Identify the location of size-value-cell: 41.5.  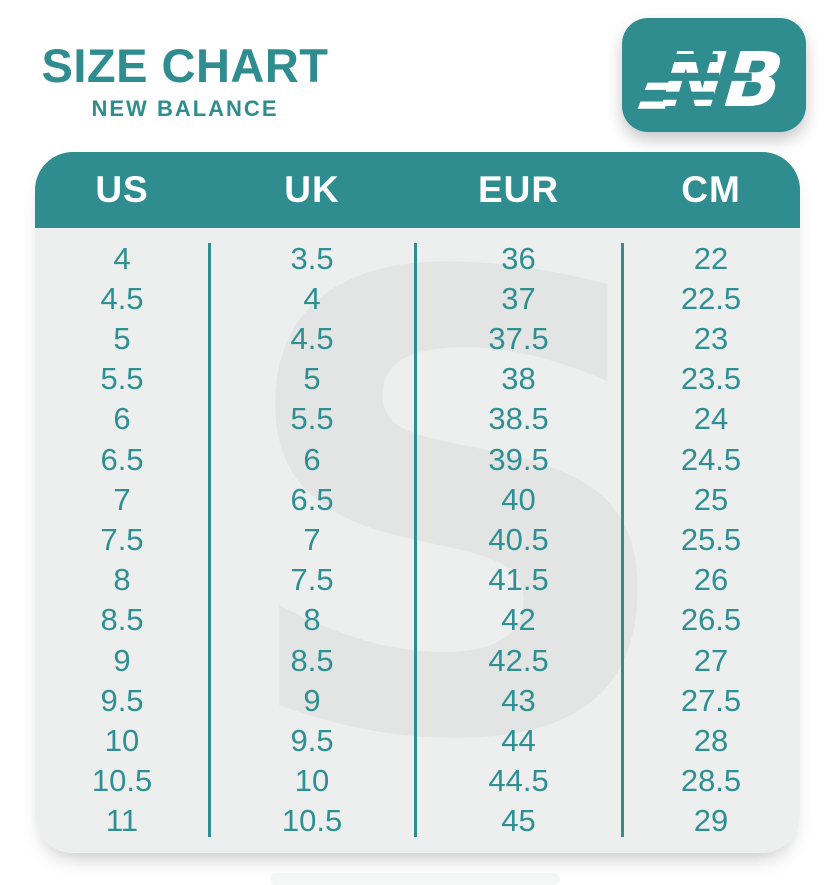
(518, 580).